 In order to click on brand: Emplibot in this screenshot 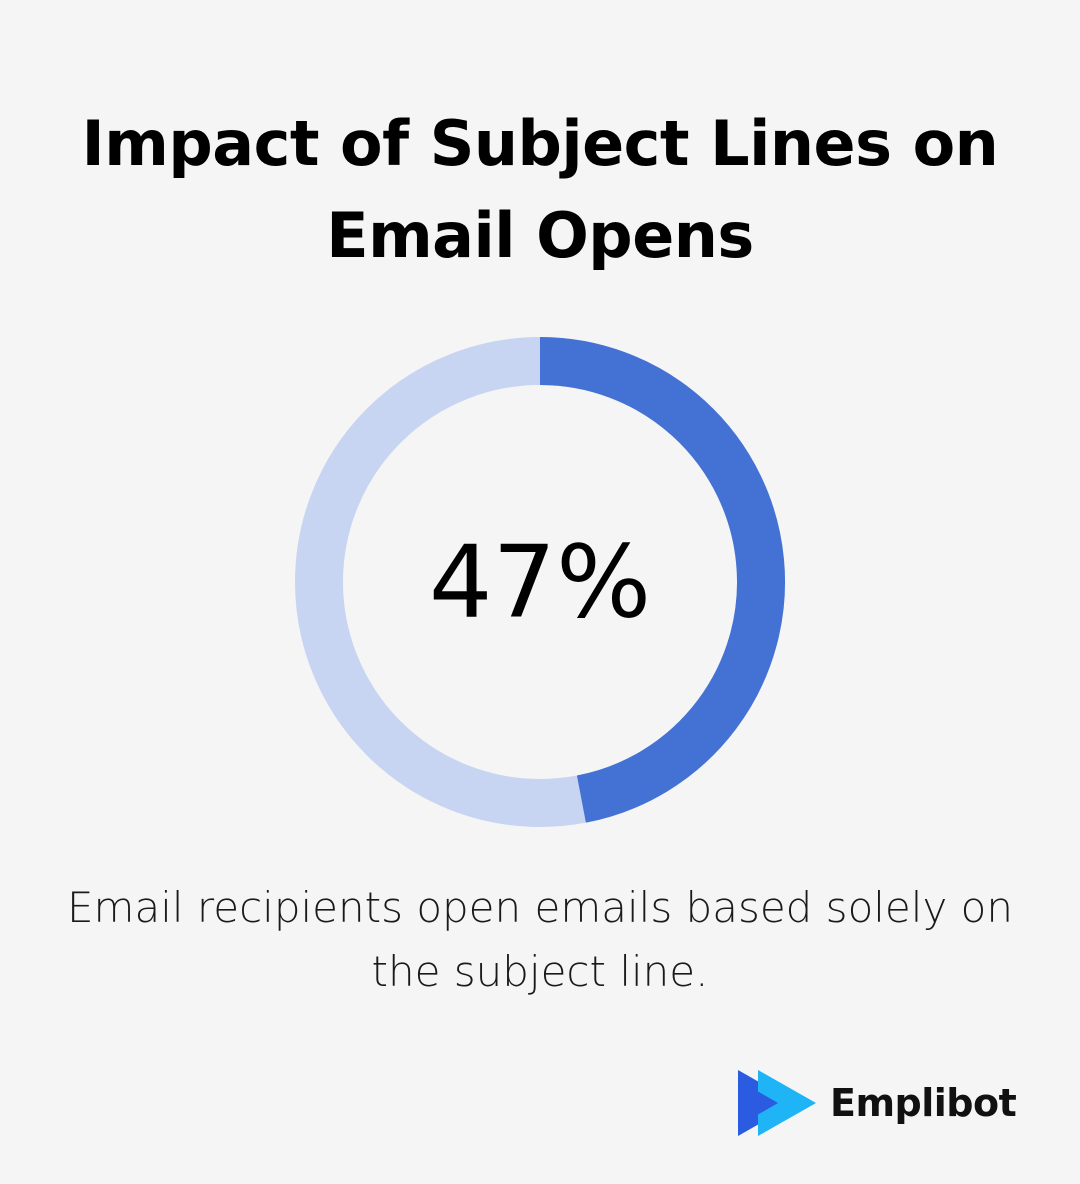, I will do `click(876, 1103)`.